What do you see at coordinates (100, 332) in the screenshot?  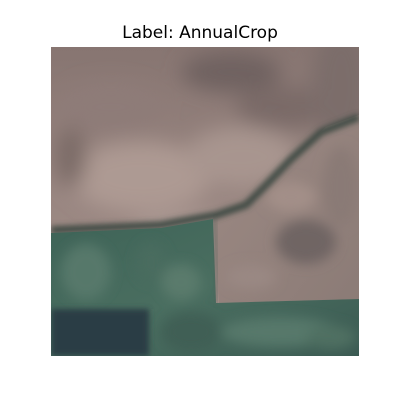 I see `dark-plot` at bounding box center [100, 332].